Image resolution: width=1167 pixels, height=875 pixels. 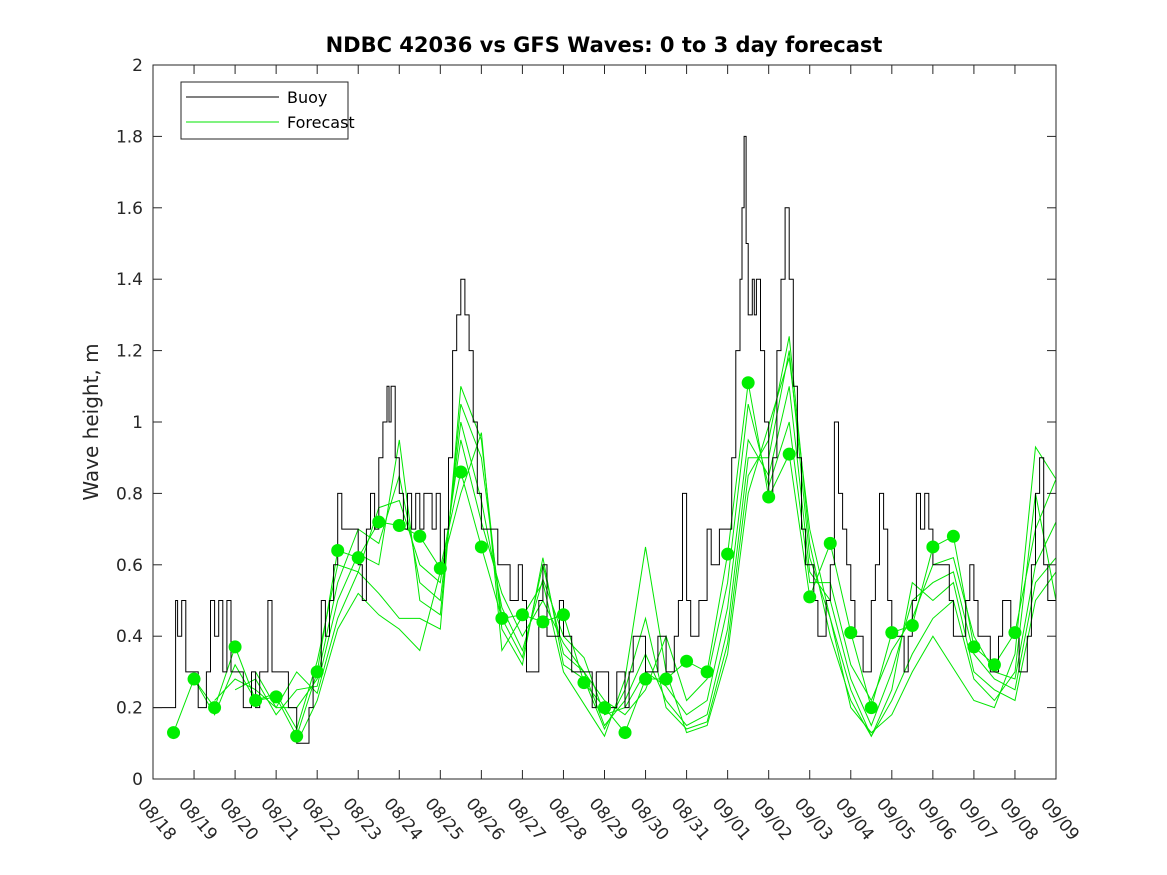 I want to click on x-tick-label: 09/03, so click(x=813, y=819).